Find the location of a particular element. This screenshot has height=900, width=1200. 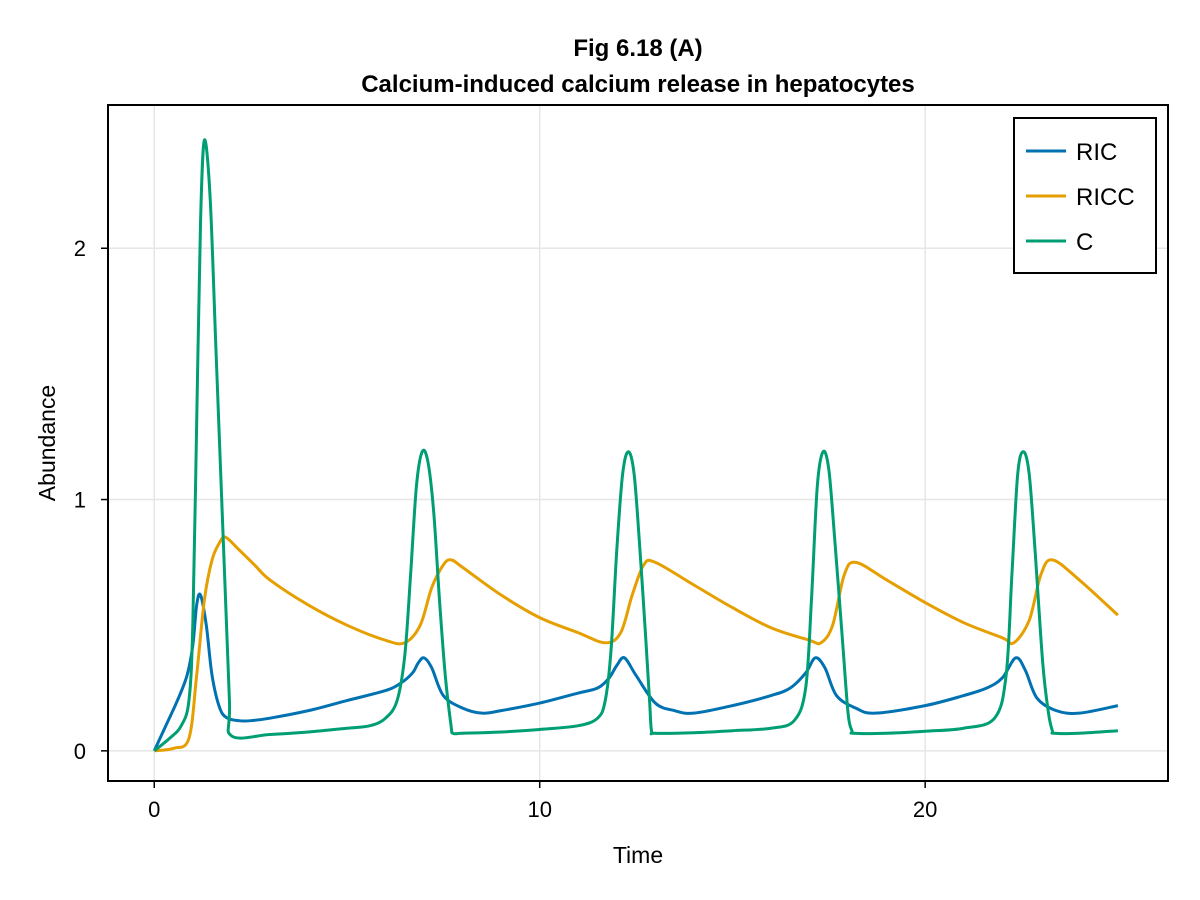

legend-label-ricc: RICC is located at coordinates (1105, 197).